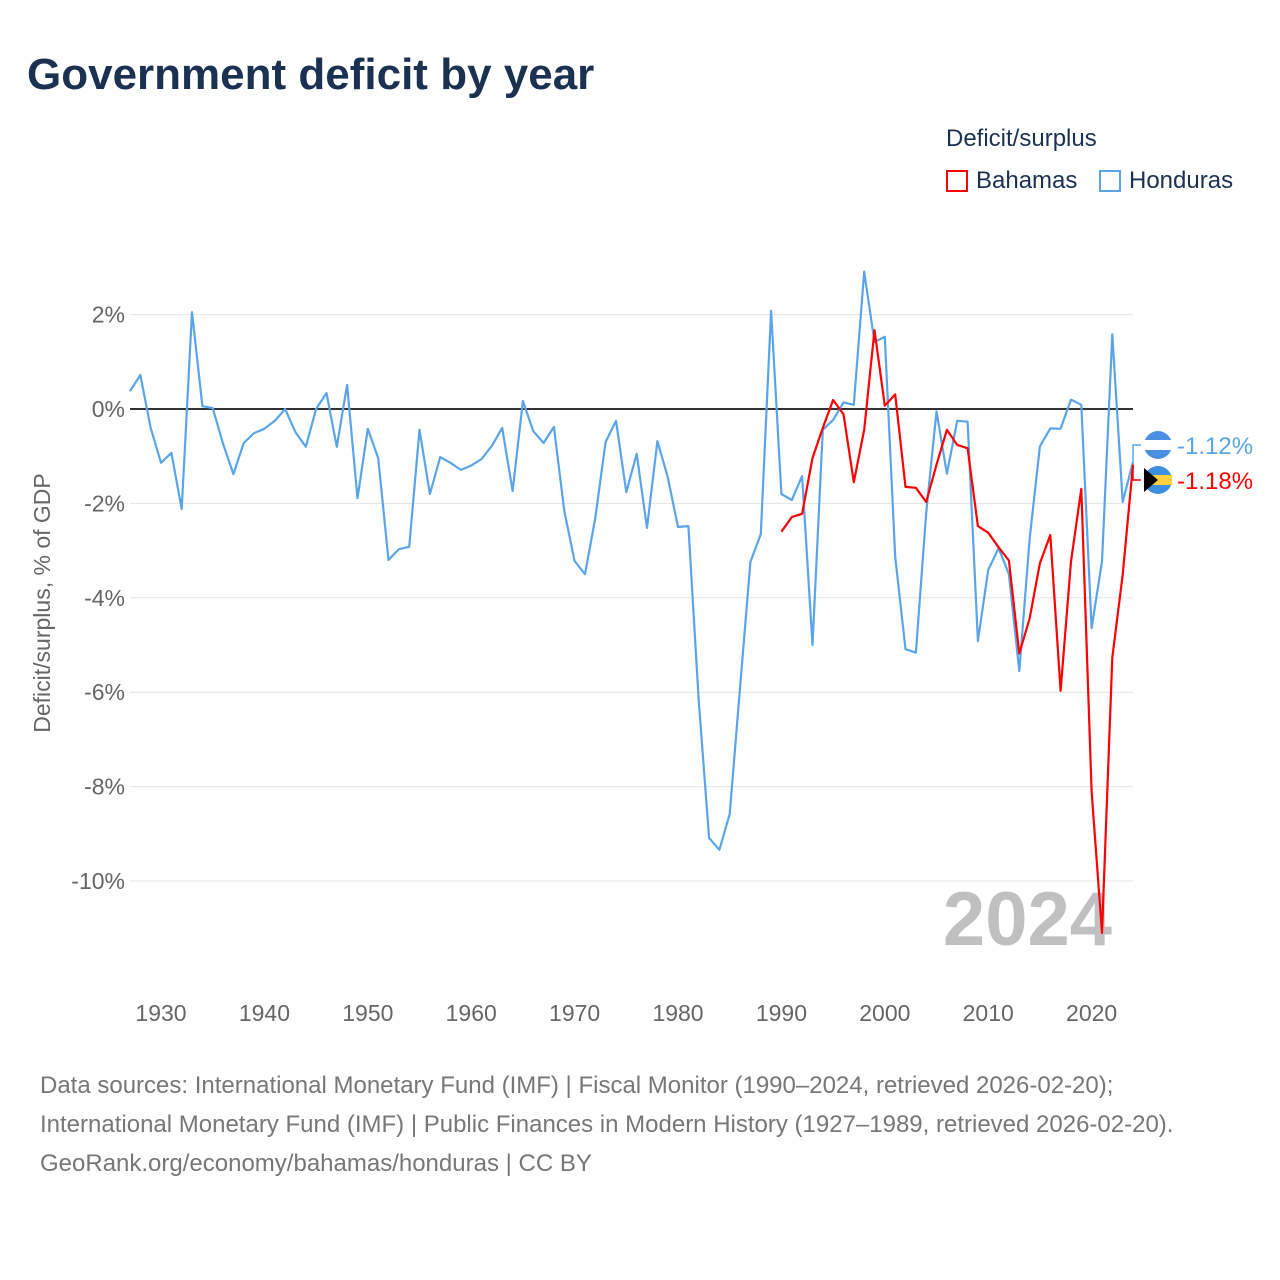  What do you see at coordinates (957, 632) in the screenshot?
I see `series-line-bahamas` at bounding box center [957, 632].